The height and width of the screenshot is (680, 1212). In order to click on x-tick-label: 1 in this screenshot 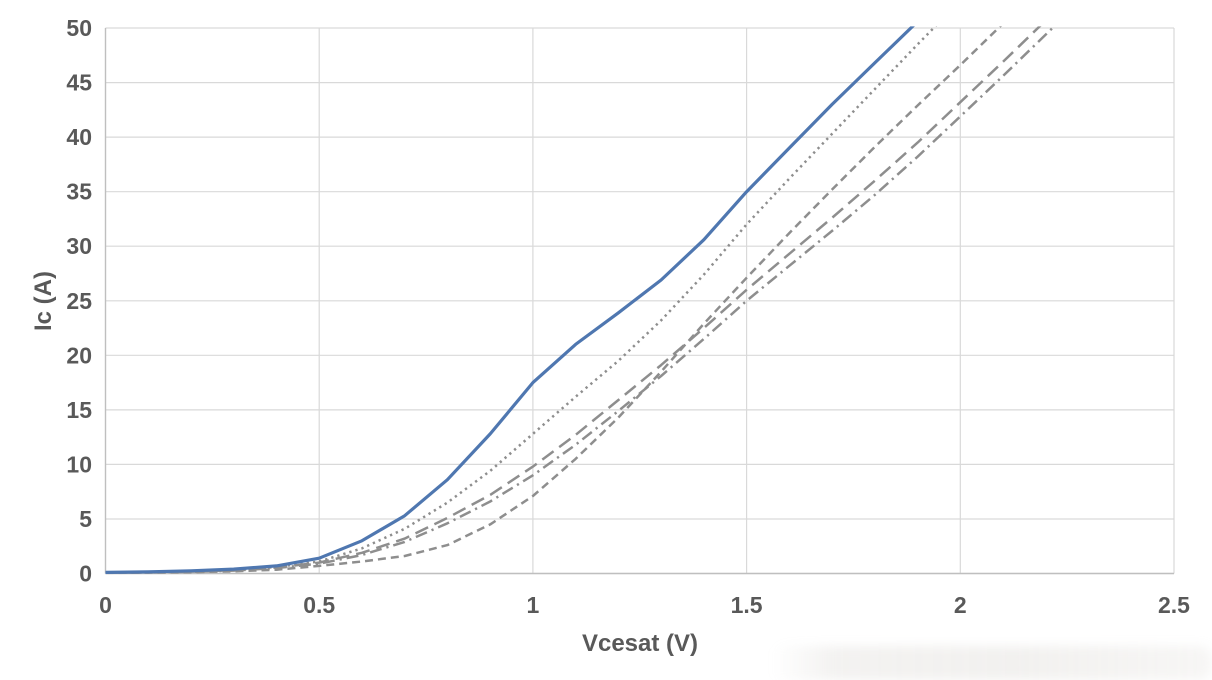, I will do `click(533, 605)`.